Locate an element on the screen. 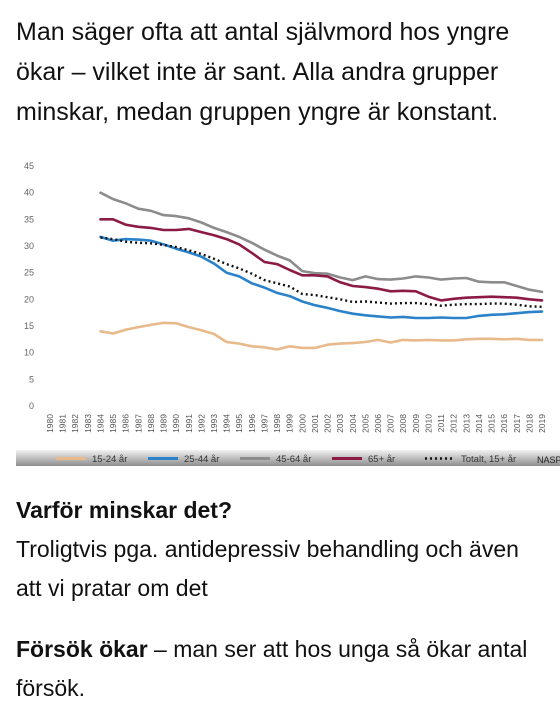  x-tick-label: 2007 is located at coordinates (391, 423).